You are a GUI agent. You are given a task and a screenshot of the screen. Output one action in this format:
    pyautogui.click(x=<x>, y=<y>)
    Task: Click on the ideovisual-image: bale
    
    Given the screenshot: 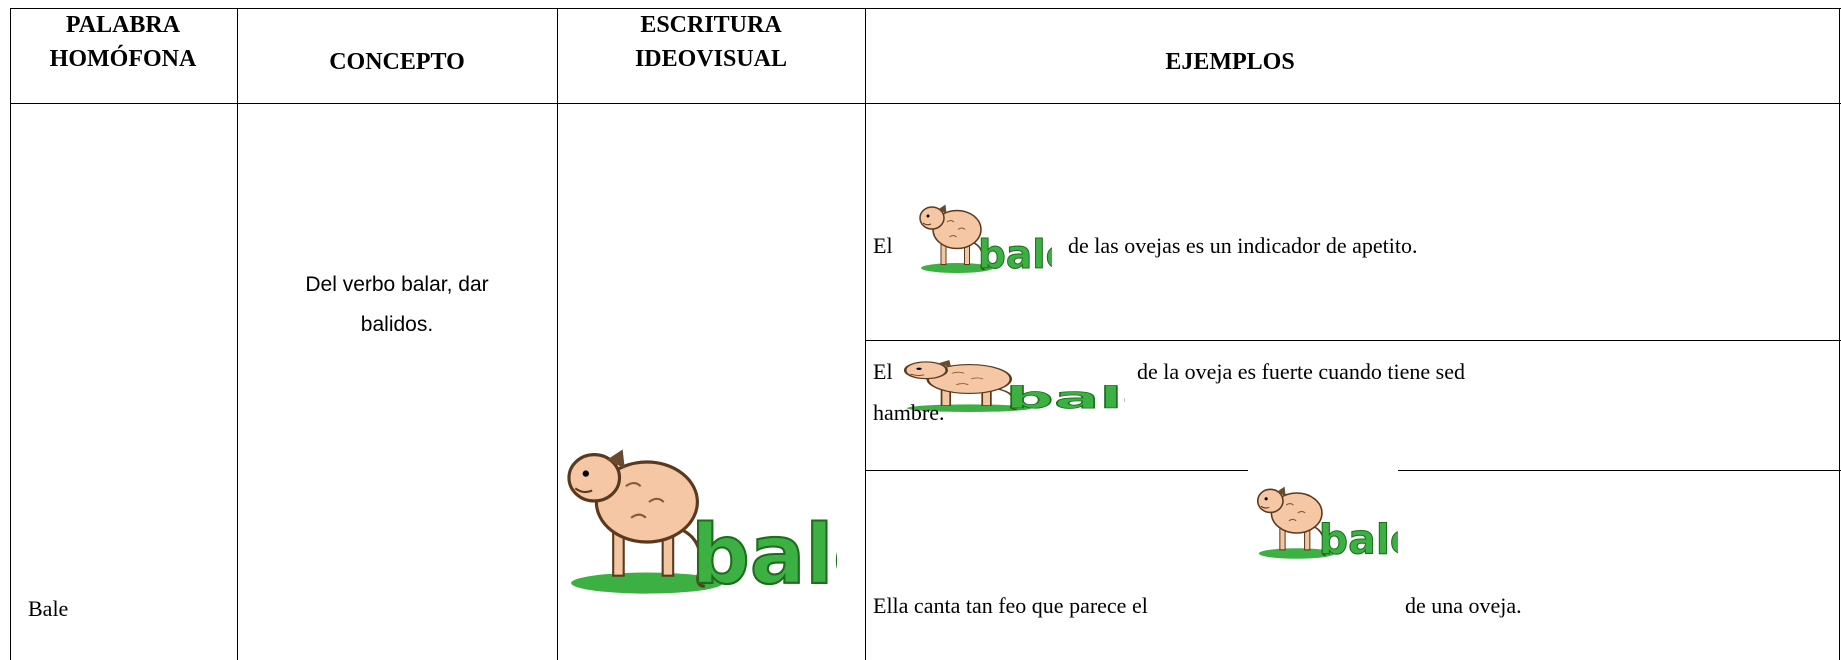 What is the action you would take?
    pyautogui.click(x=699, y=502)
    